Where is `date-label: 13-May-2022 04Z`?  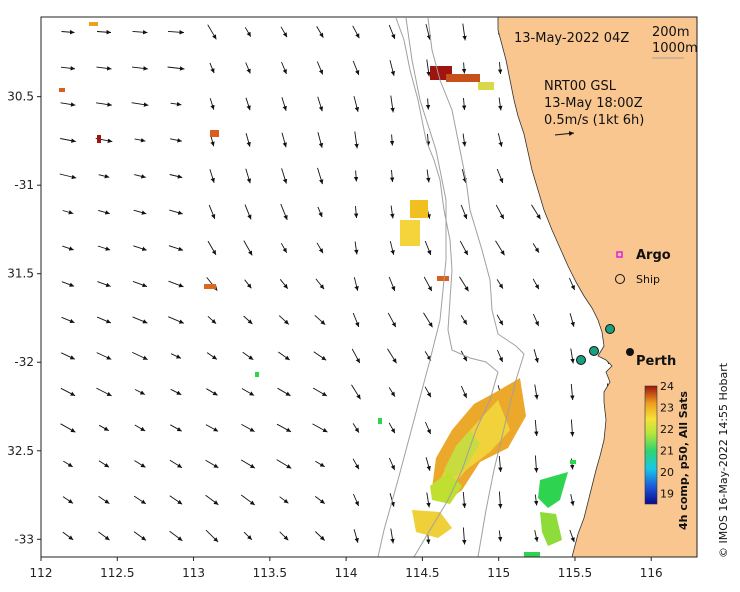 date-label: 13-May-2022 04Z is located at coordinates (571, 38).